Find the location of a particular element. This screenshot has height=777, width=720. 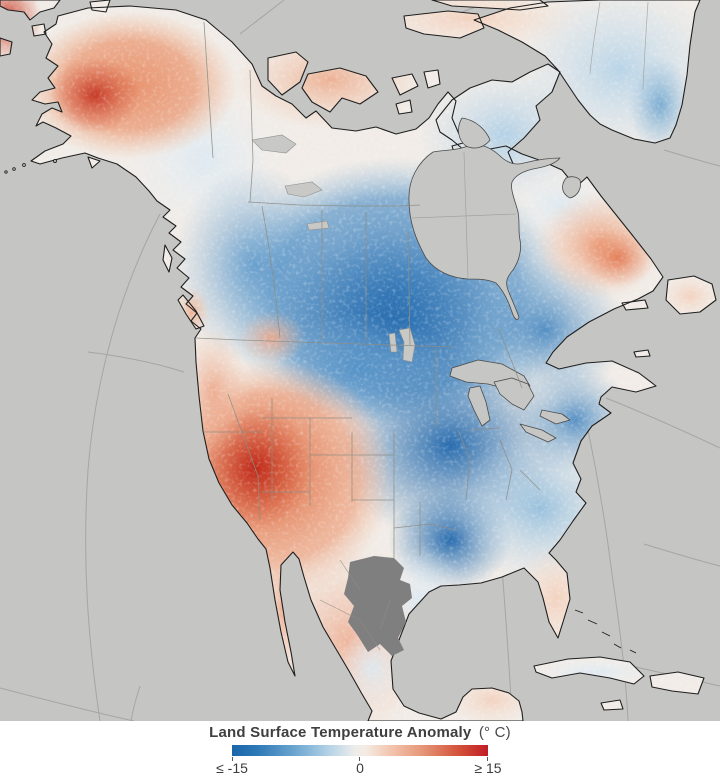

lake-winnipegosis is located at coordinates (393, 342).